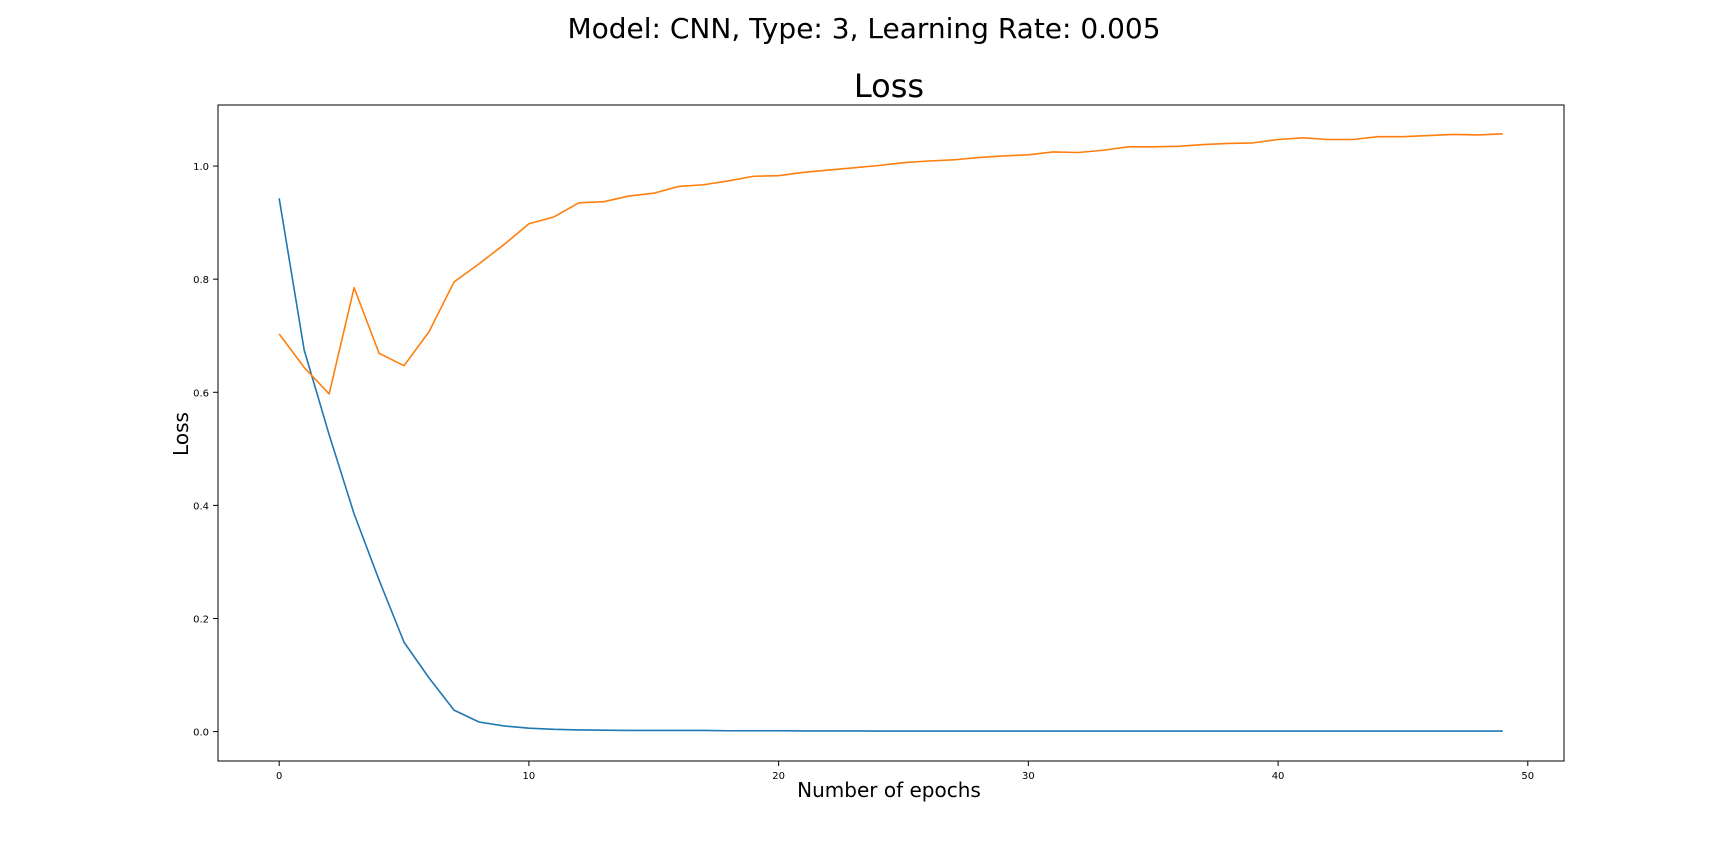  What do you see at coordinates (889, 86) in the screenshot?
I see `chart-title: Loss` at bounding box center [889, 86].